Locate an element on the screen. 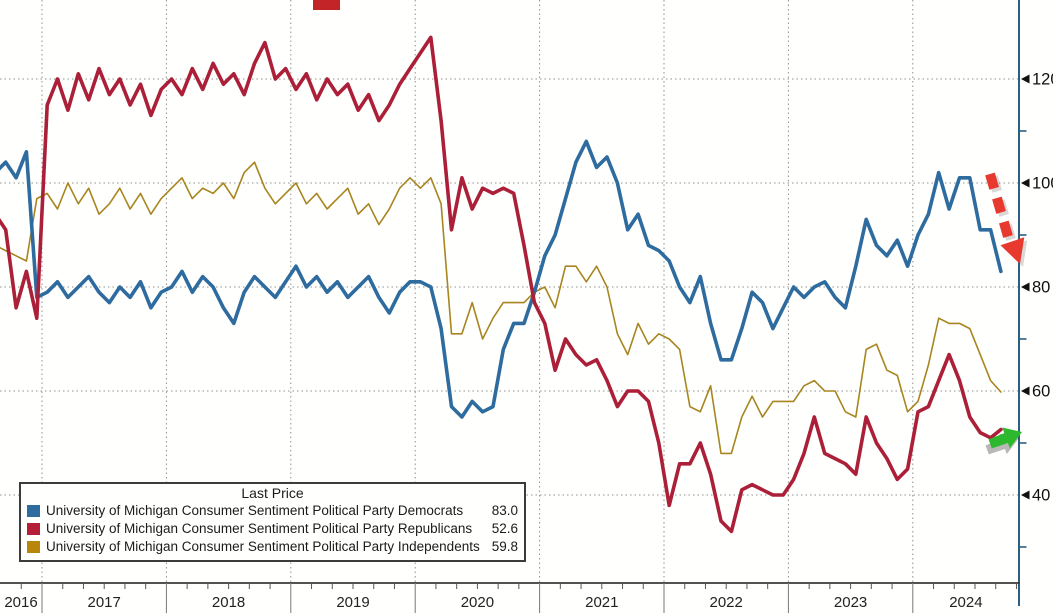 Image resolution: width=1053 pixels, height=614 pixels. x-axis-year-label: 2018 is located at coordinates (228, 602).